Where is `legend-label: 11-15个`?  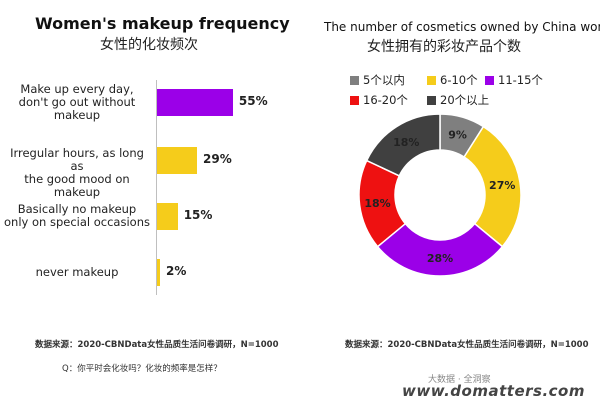
legend-label: 11-15个 is located at coordinates (520, 80).